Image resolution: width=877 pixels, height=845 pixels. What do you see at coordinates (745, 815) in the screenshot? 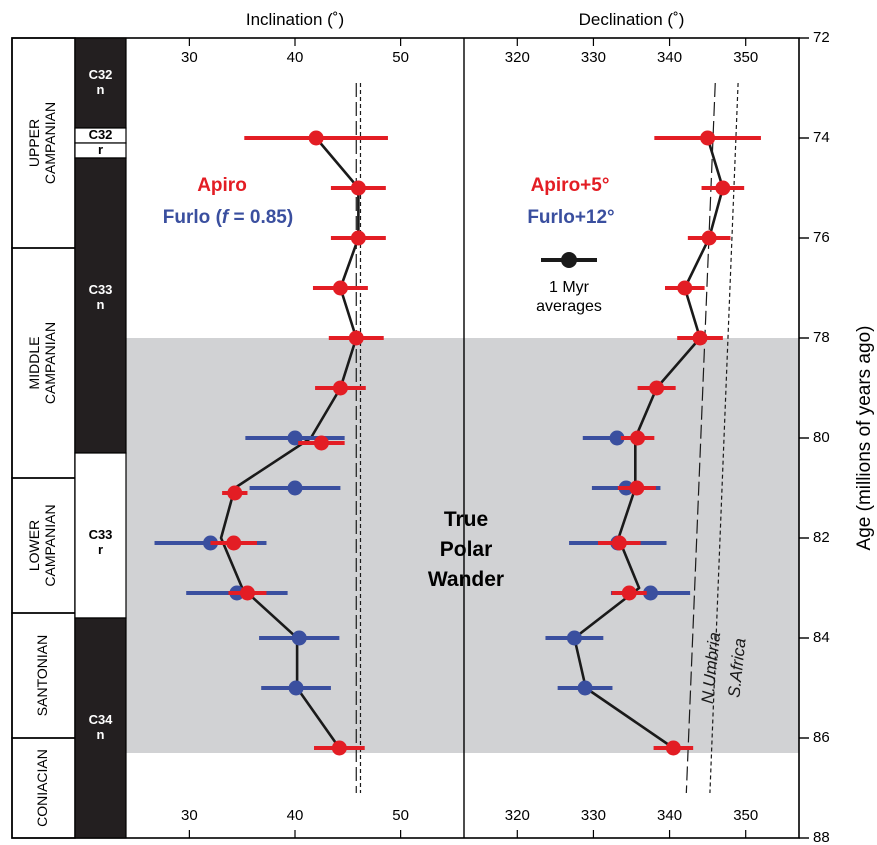
I see `bottom-tick-label: 350` at bounding box center [745, 815].